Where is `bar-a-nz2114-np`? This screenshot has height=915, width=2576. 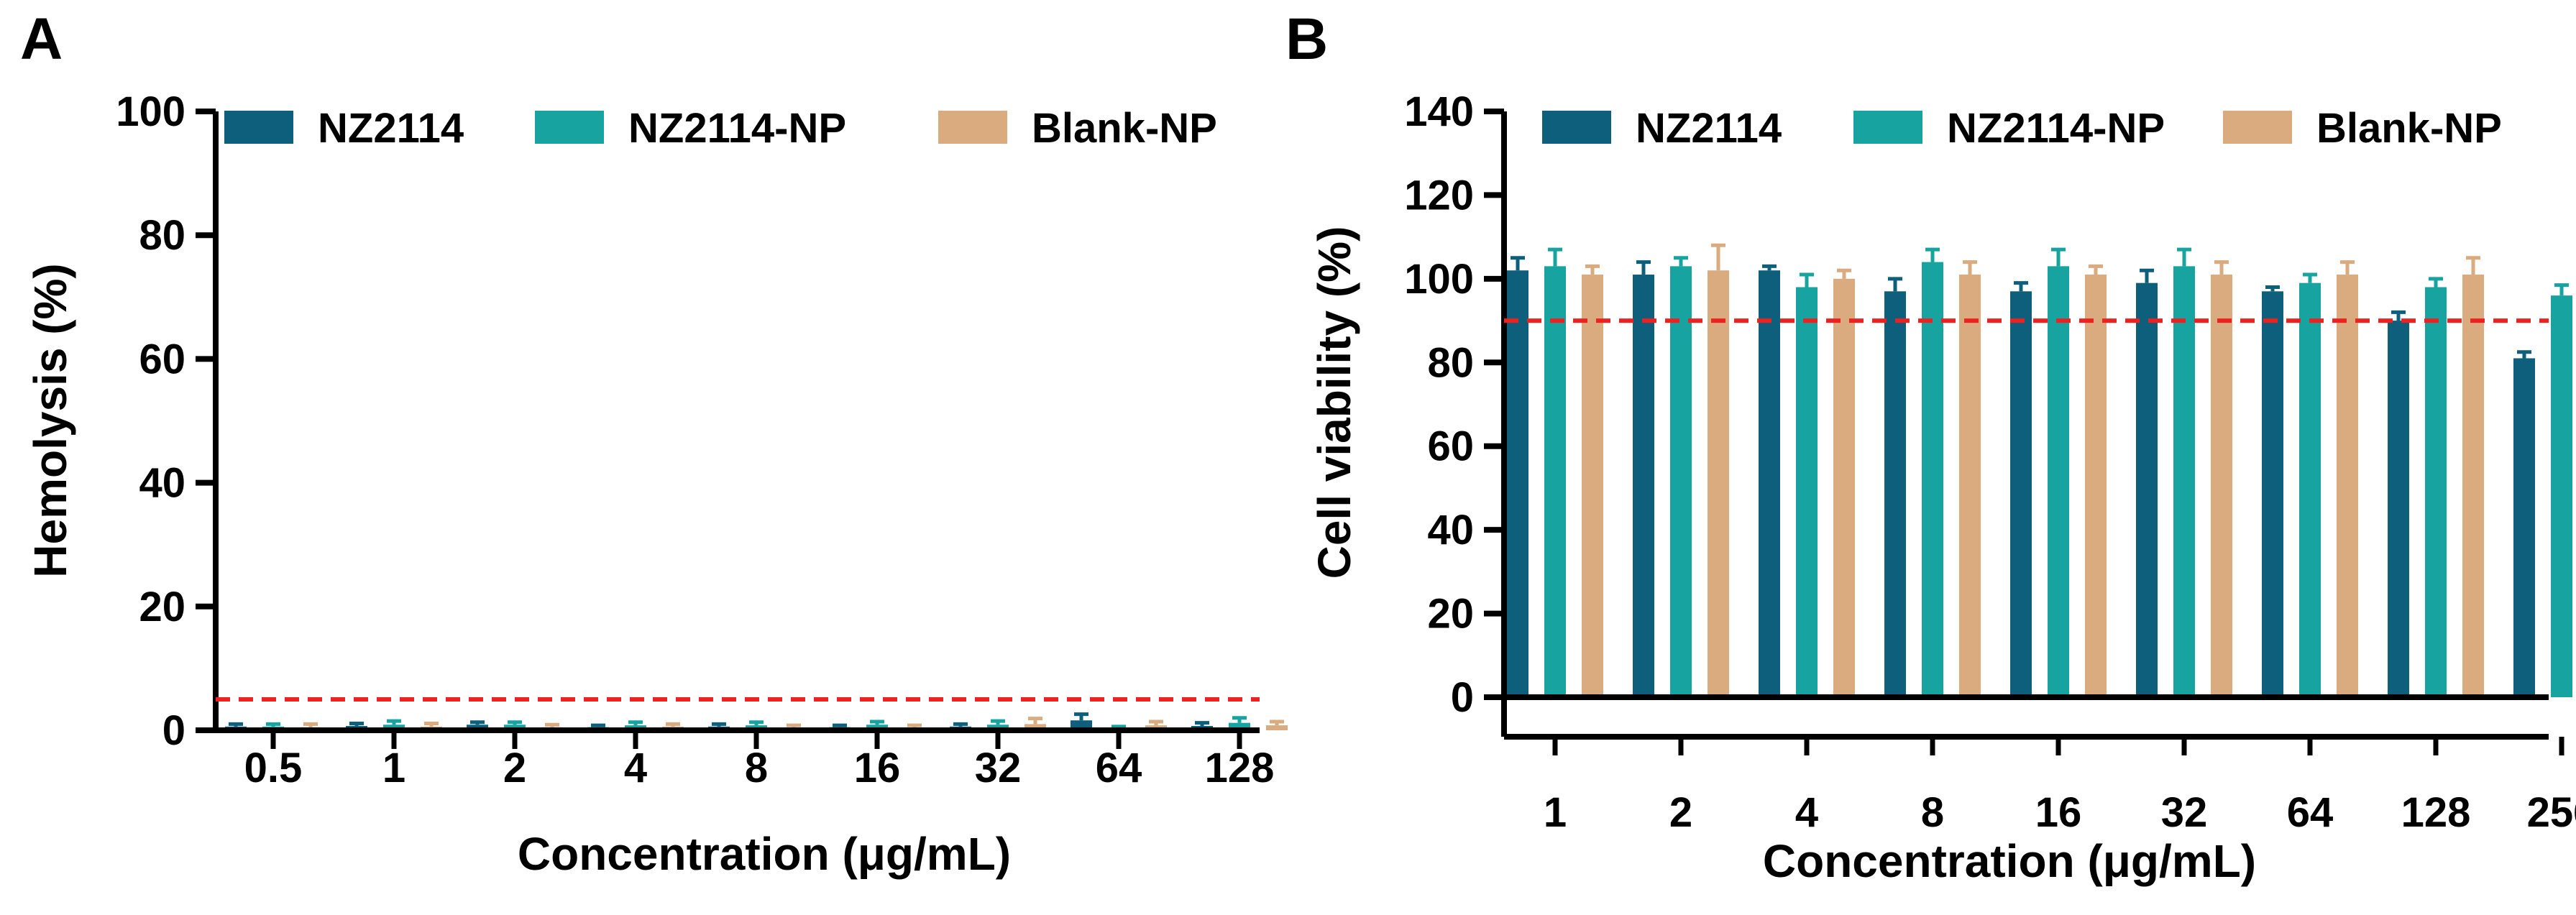
bar-a-nz2114-np is located at coordinates (1239, 726).